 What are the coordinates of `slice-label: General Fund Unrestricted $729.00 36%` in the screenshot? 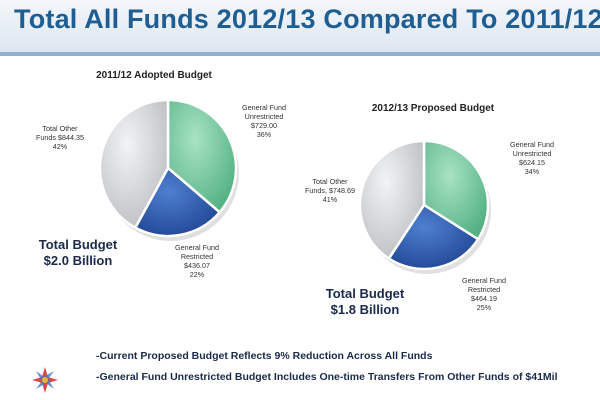 It's located at (264, 121).